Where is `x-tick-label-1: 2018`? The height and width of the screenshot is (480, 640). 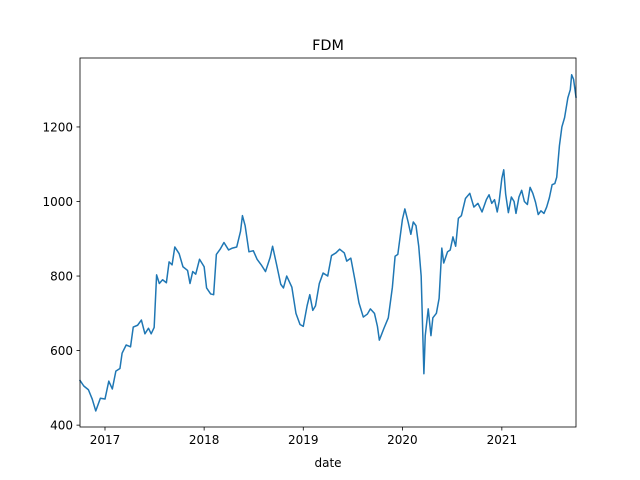
x-tick-label-1: 2018 is located at coordinates (204, 440).